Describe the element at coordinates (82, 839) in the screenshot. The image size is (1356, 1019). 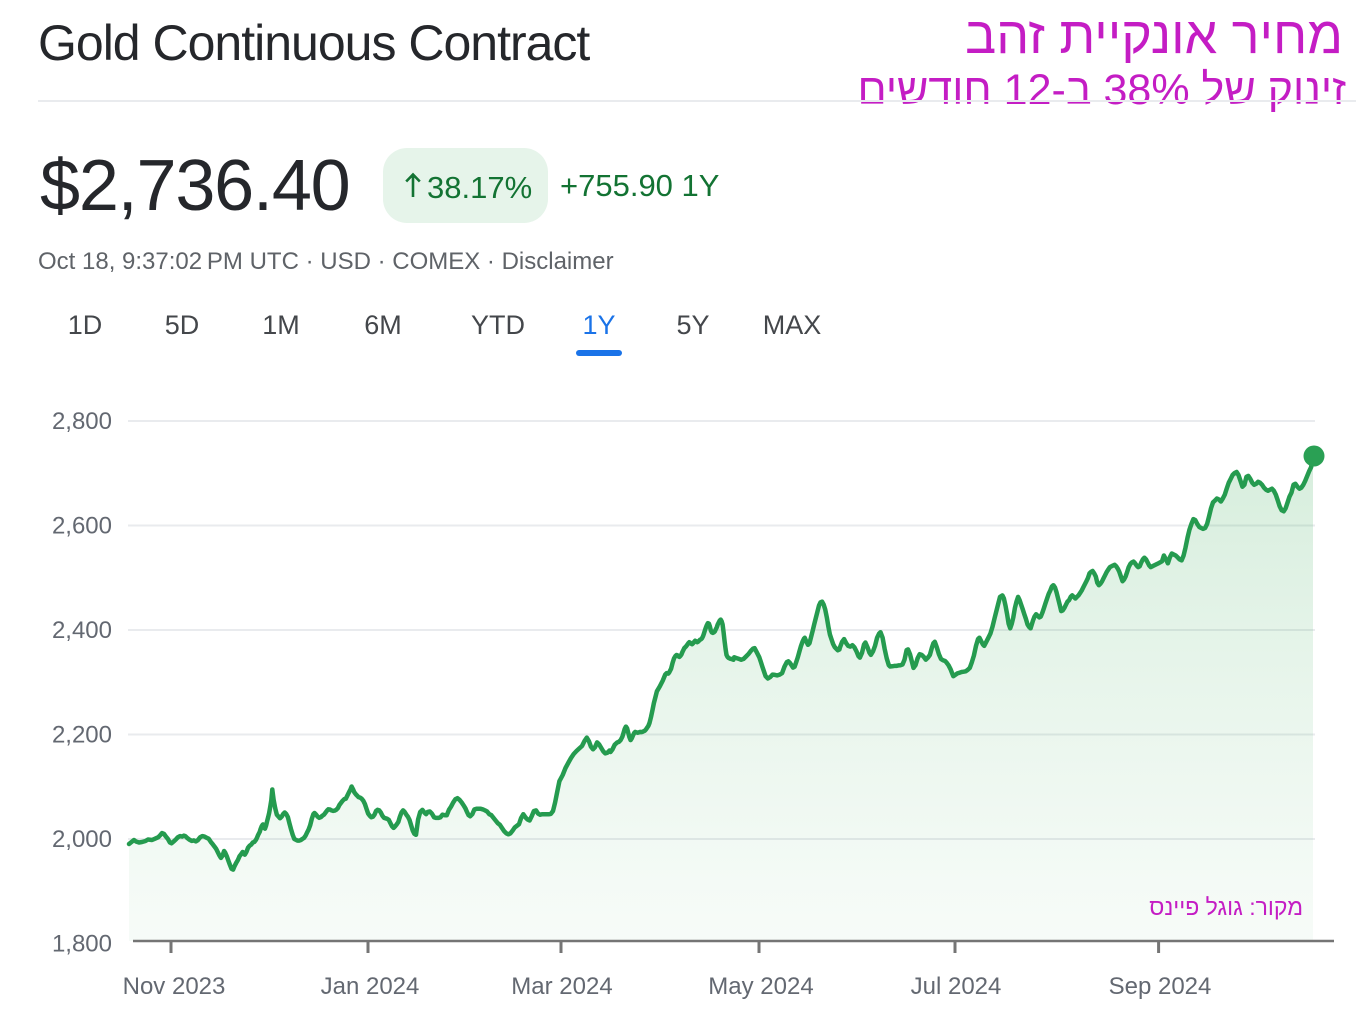
I see `svg-text: 2,000` at that location.